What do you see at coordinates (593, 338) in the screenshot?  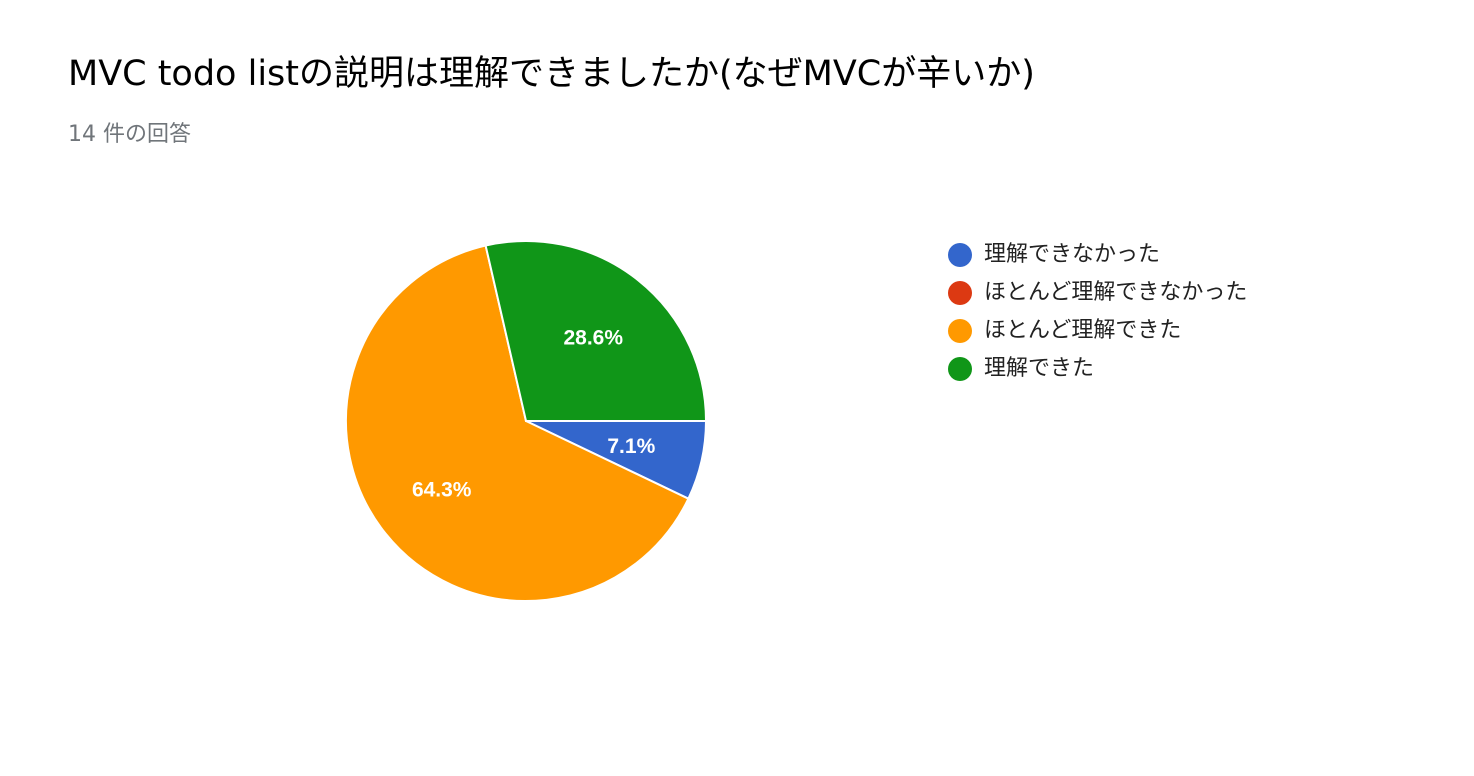 I see `pie-slice-label-4: 28.6%` at bounding box center [593, 338].